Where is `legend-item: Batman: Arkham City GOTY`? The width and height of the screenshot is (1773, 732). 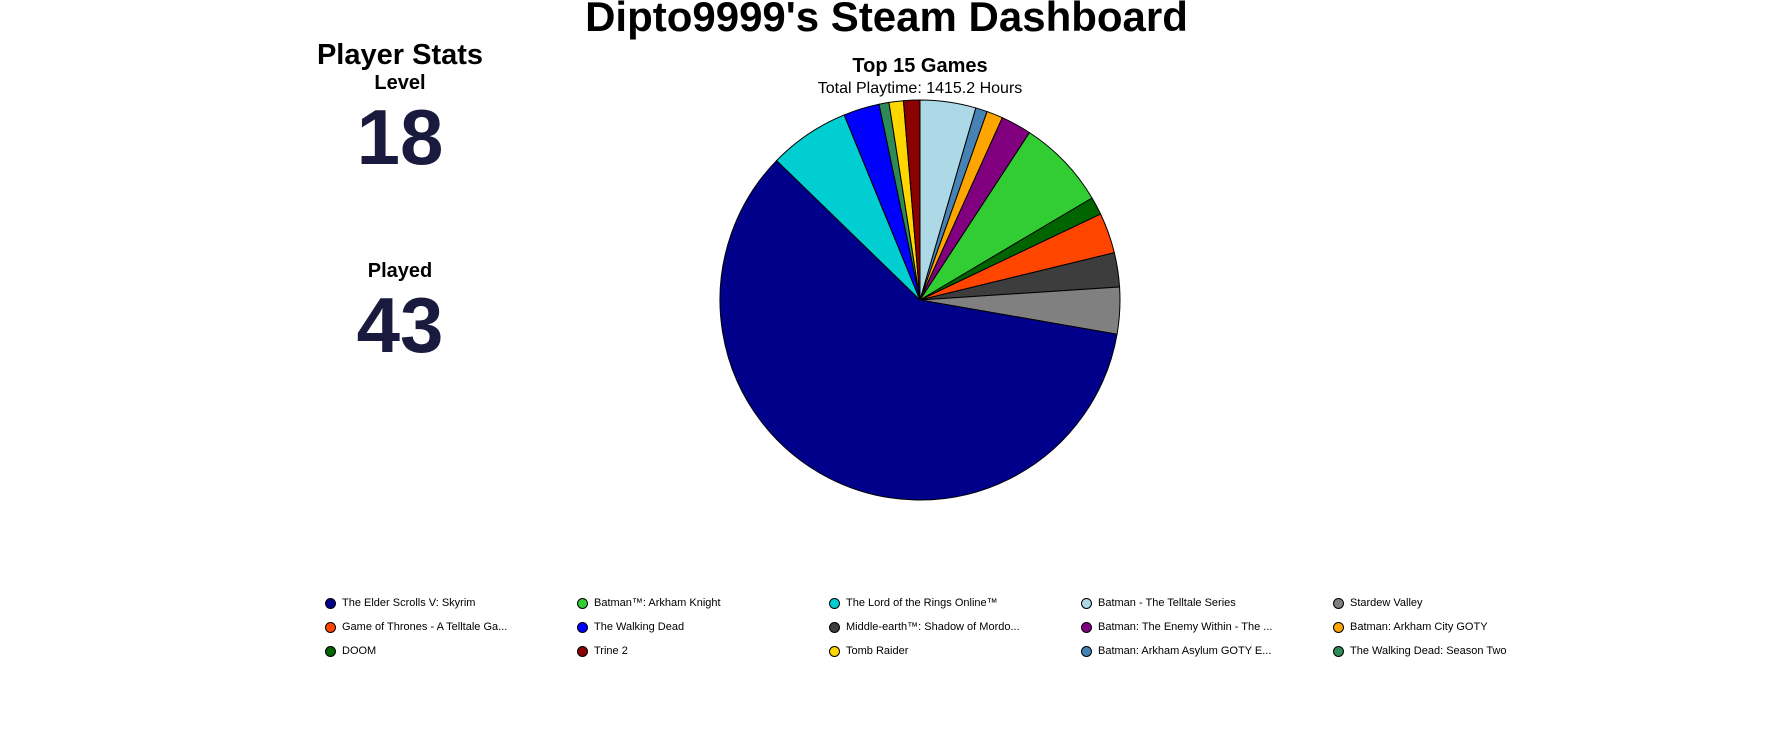
legend-item: Batman: Arkham City GOTY is located at coordinates (1410, 627).